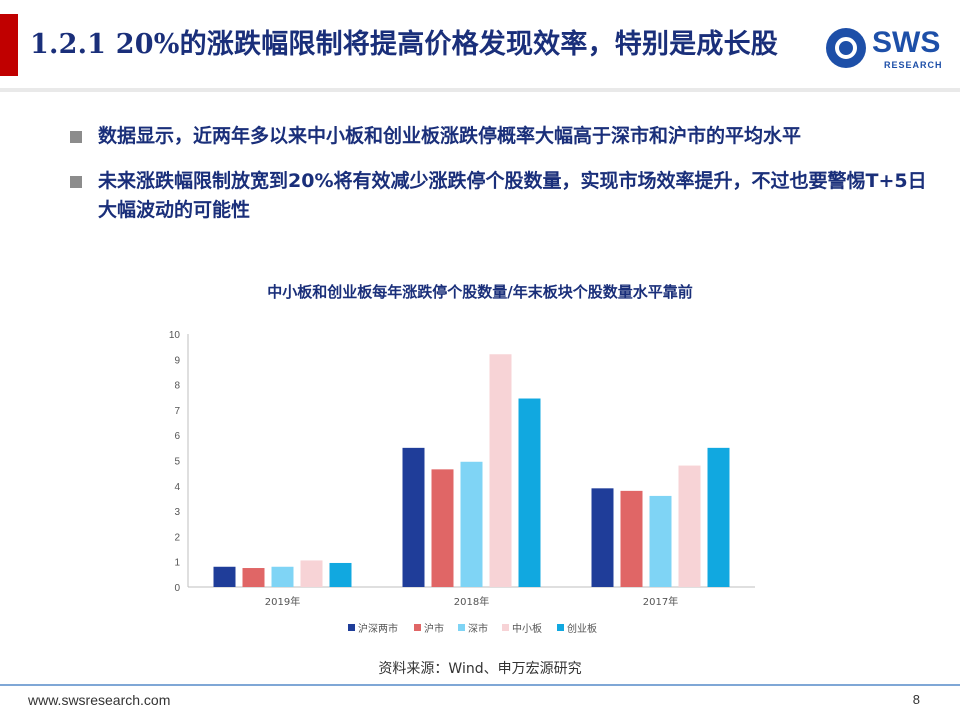 This screenshot has height=720, width=960. What do you see at coordinates (99, 700) in the screenshot?
I see `footer-url: www.swsresearch.com` at bounding box center [99, 700].